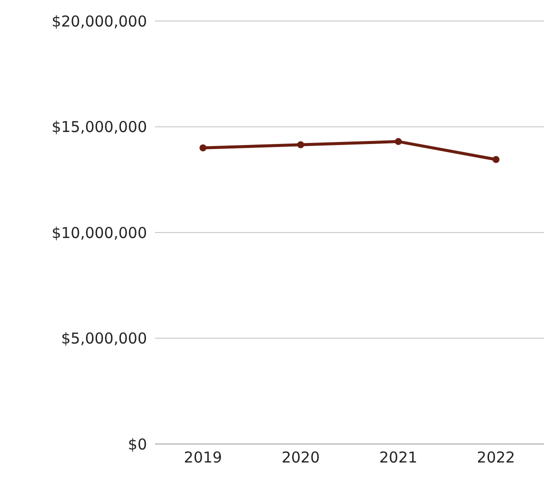 The image size is (544, 479). I want to click on y-tick-label: $0, so click(137, 444).